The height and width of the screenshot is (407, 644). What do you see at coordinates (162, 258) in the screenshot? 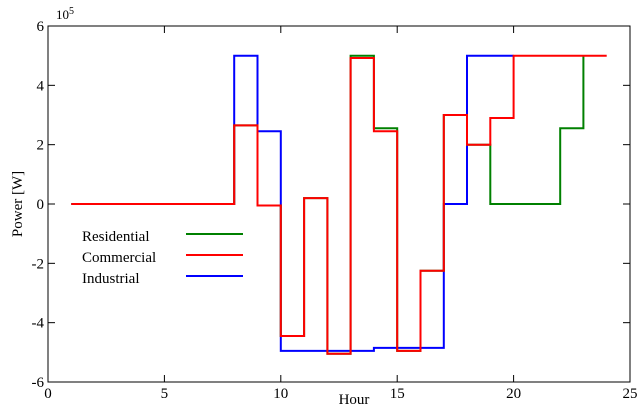
I see `legend: Residential Commercial Industrial` at bounding box center [162, 258].